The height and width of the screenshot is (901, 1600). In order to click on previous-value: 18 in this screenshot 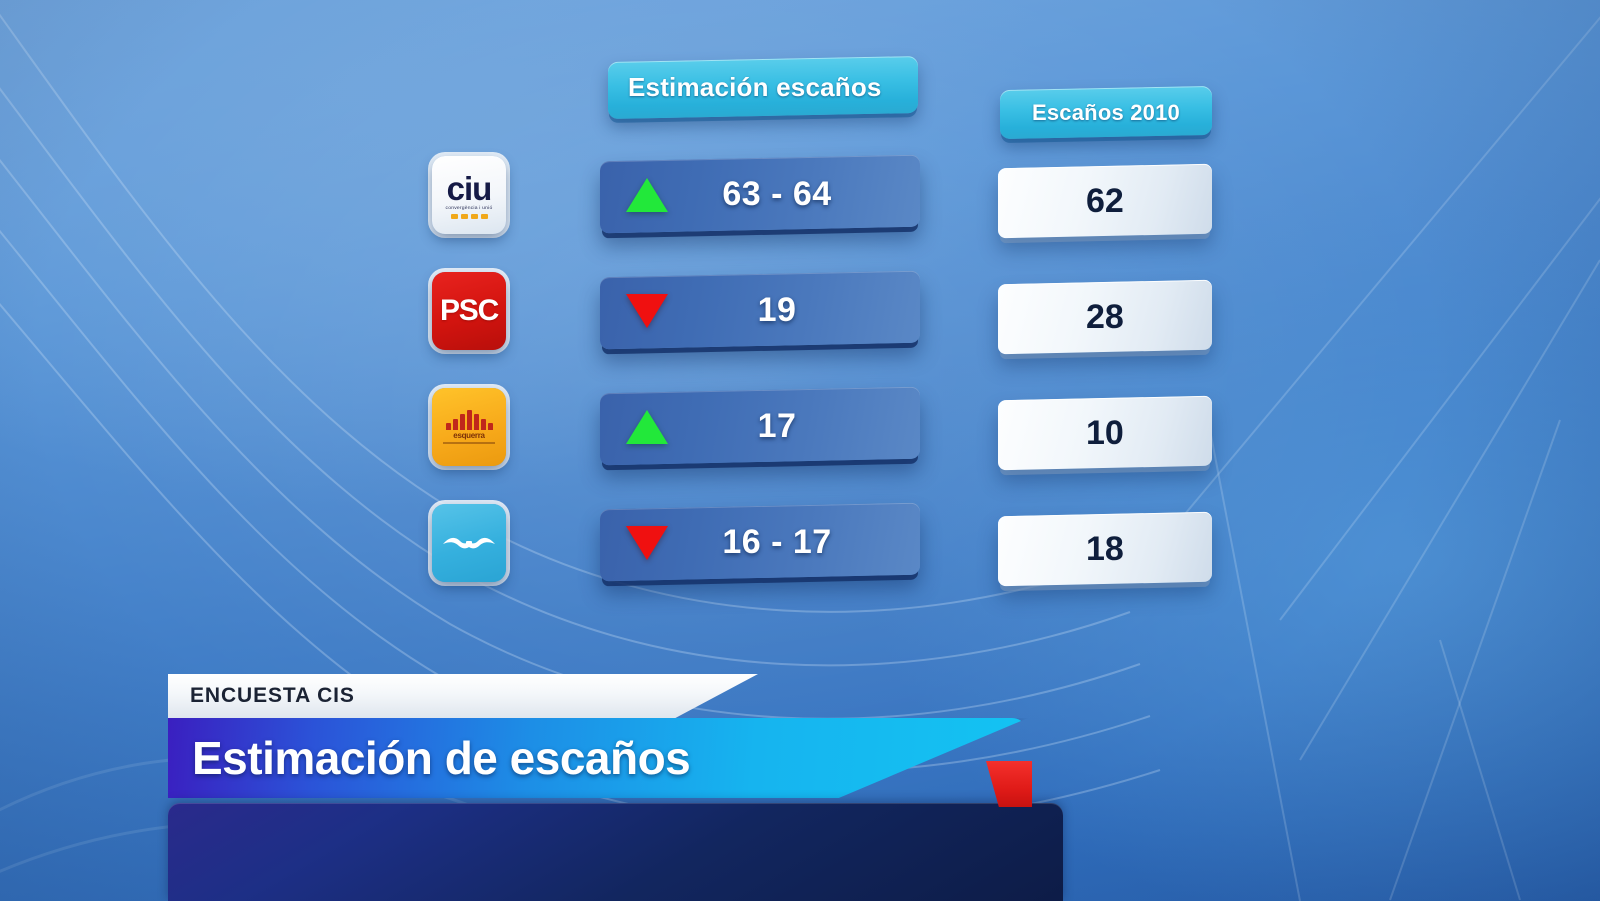, I will do `click(1105, 548)`.